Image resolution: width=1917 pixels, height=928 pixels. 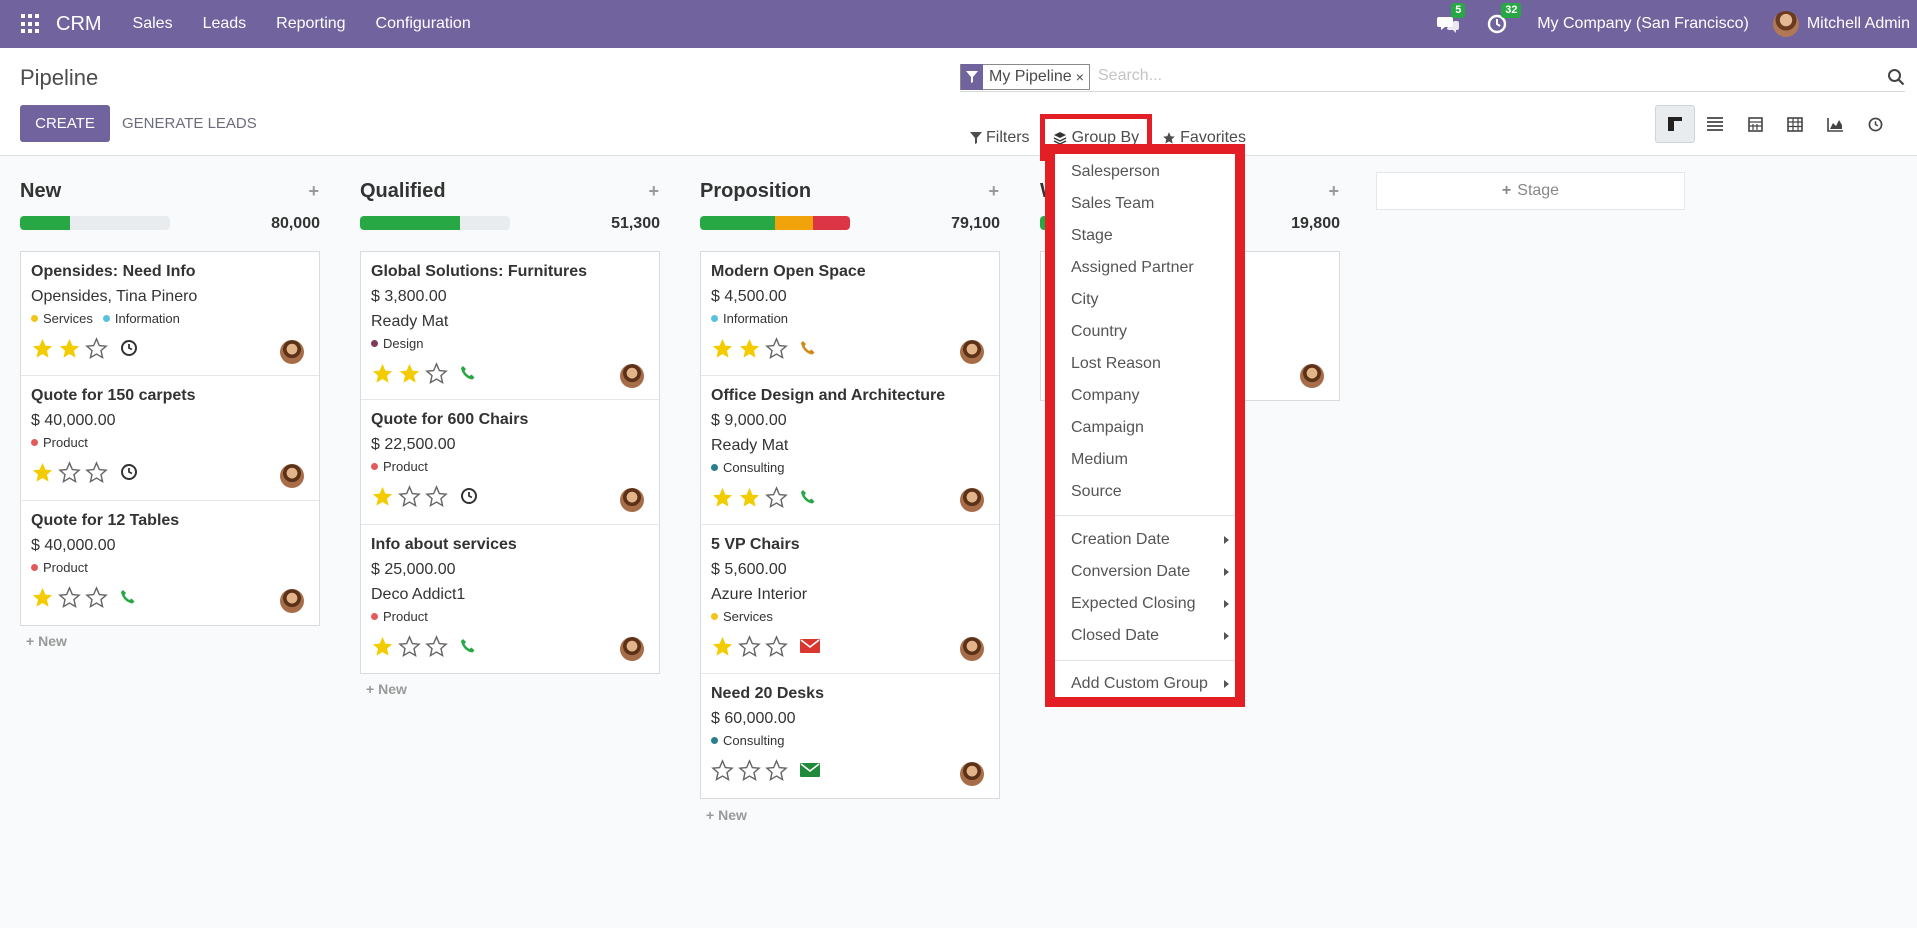 I want to click on activity-view-button, so click(x=1875, y=124).